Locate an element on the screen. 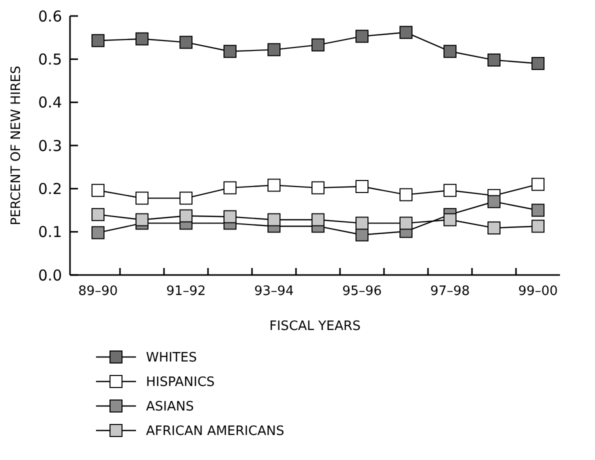 This screenshot has width=595, height=460. y-tick-label: 0.1 is located at coordinates (50, 232).